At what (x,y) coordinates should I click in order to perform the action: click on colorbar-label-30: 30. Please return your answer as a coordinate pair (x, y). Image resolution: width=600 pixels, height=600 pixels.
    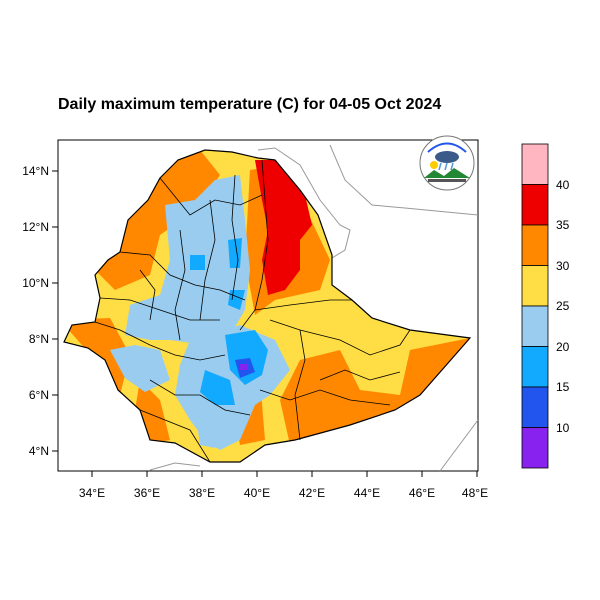
    Looking at the image, I should click on (563, 266).